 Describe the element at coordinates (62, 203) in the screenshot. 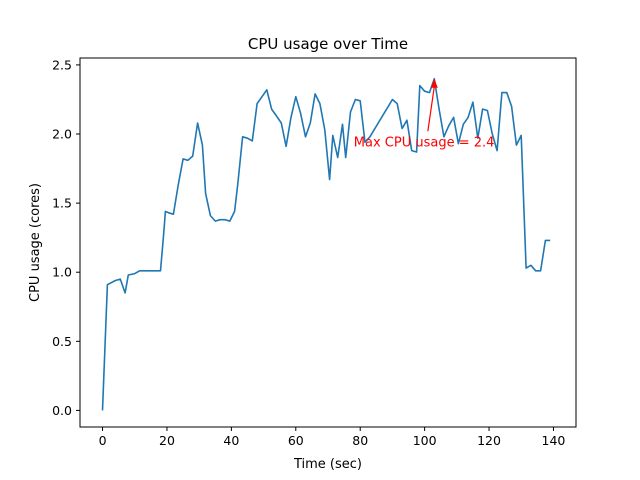

I see `y-tick-label: 1.5` at that location.